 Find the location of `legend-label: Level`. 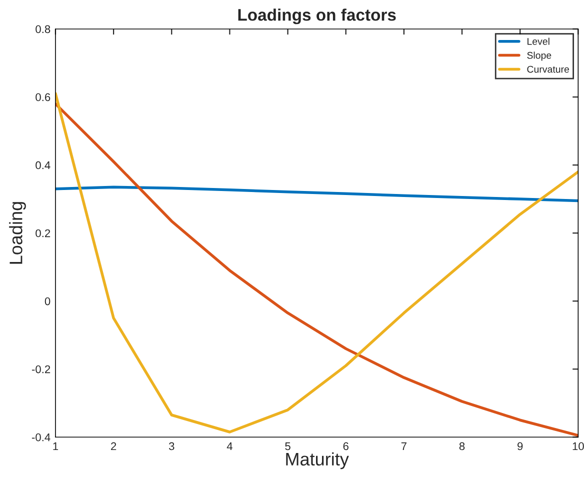

legend-label: Level is located at coordinates (539, 41).